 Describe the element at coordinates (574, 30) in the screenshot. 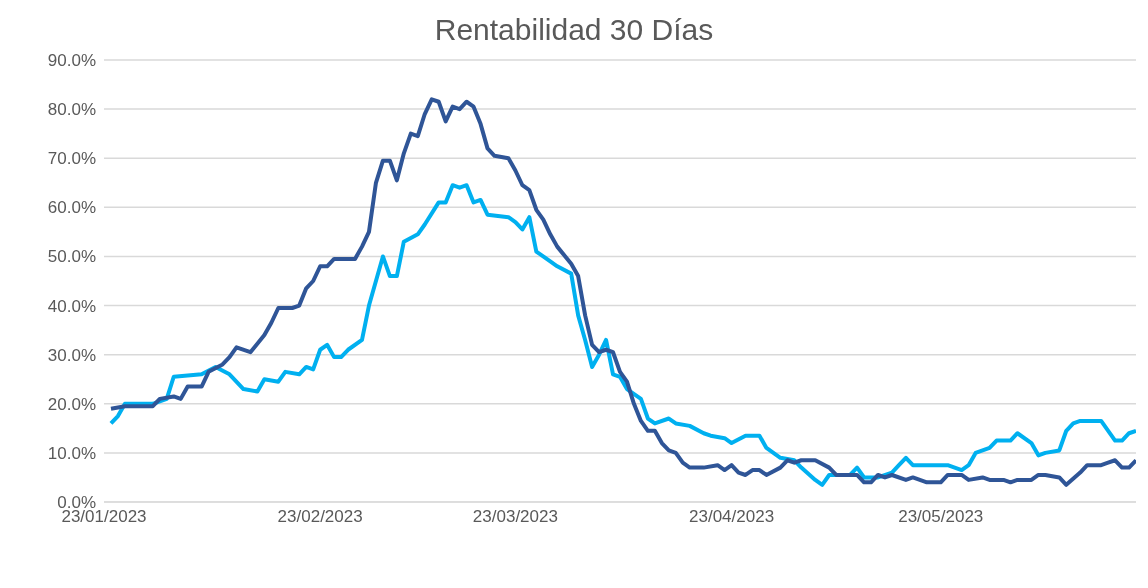

I see `chart-title: Rentabilidad 30 Días` at that location.